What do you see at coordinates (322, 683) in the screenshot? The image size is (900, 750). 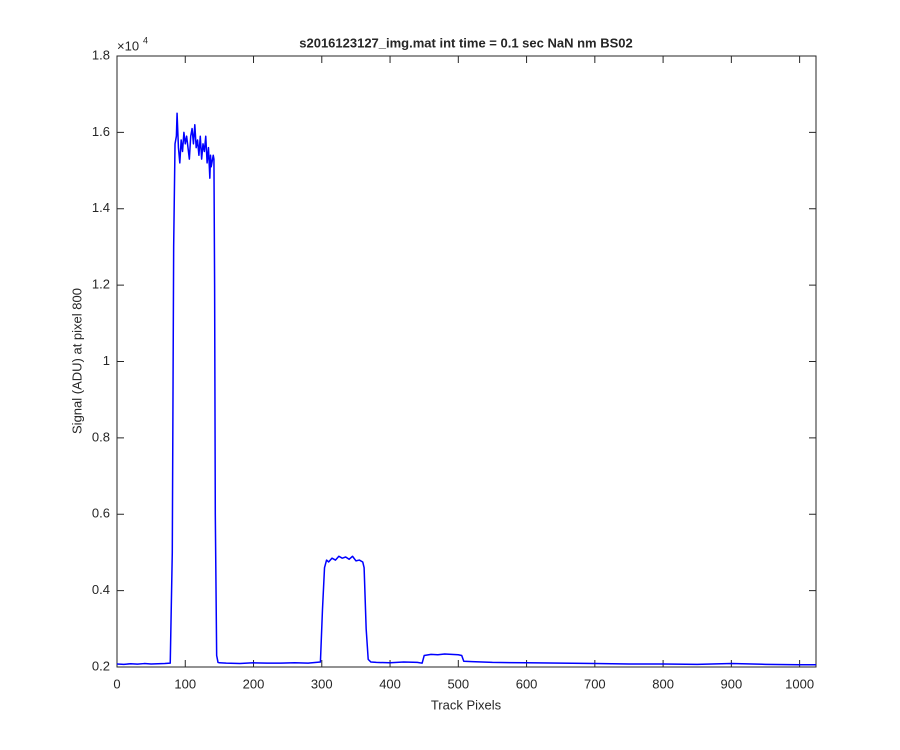 I see `x-tick-label: 300` at bounding box center [322, 683].